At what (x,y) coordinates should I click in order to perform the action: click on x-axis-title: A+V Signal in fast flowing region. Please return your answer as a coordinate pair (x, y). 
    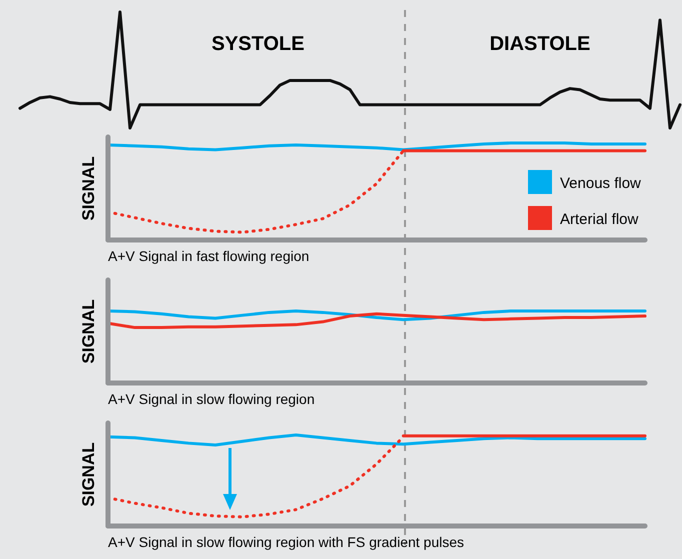
    Looking at the image, I should click on (209, 256).